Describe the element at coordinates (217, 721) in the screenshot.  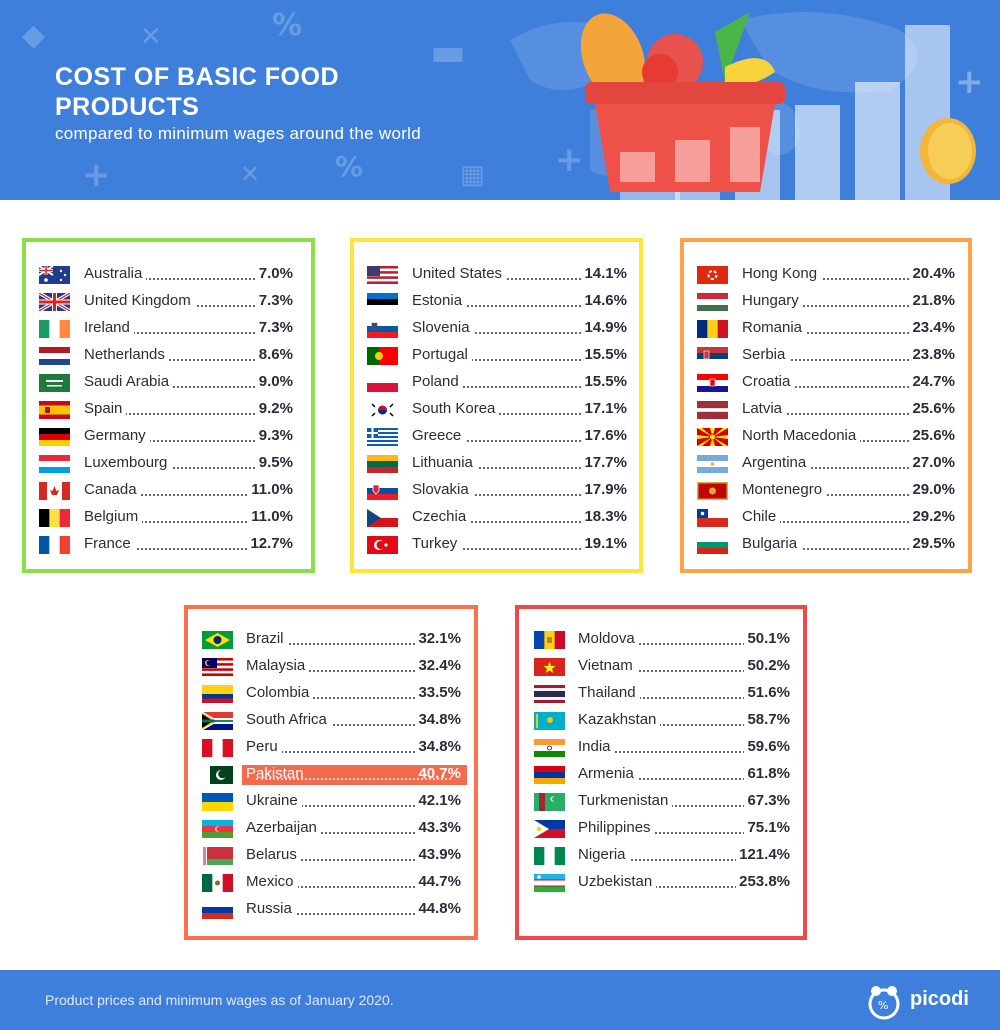
I see `south-africa-flag` at that location.